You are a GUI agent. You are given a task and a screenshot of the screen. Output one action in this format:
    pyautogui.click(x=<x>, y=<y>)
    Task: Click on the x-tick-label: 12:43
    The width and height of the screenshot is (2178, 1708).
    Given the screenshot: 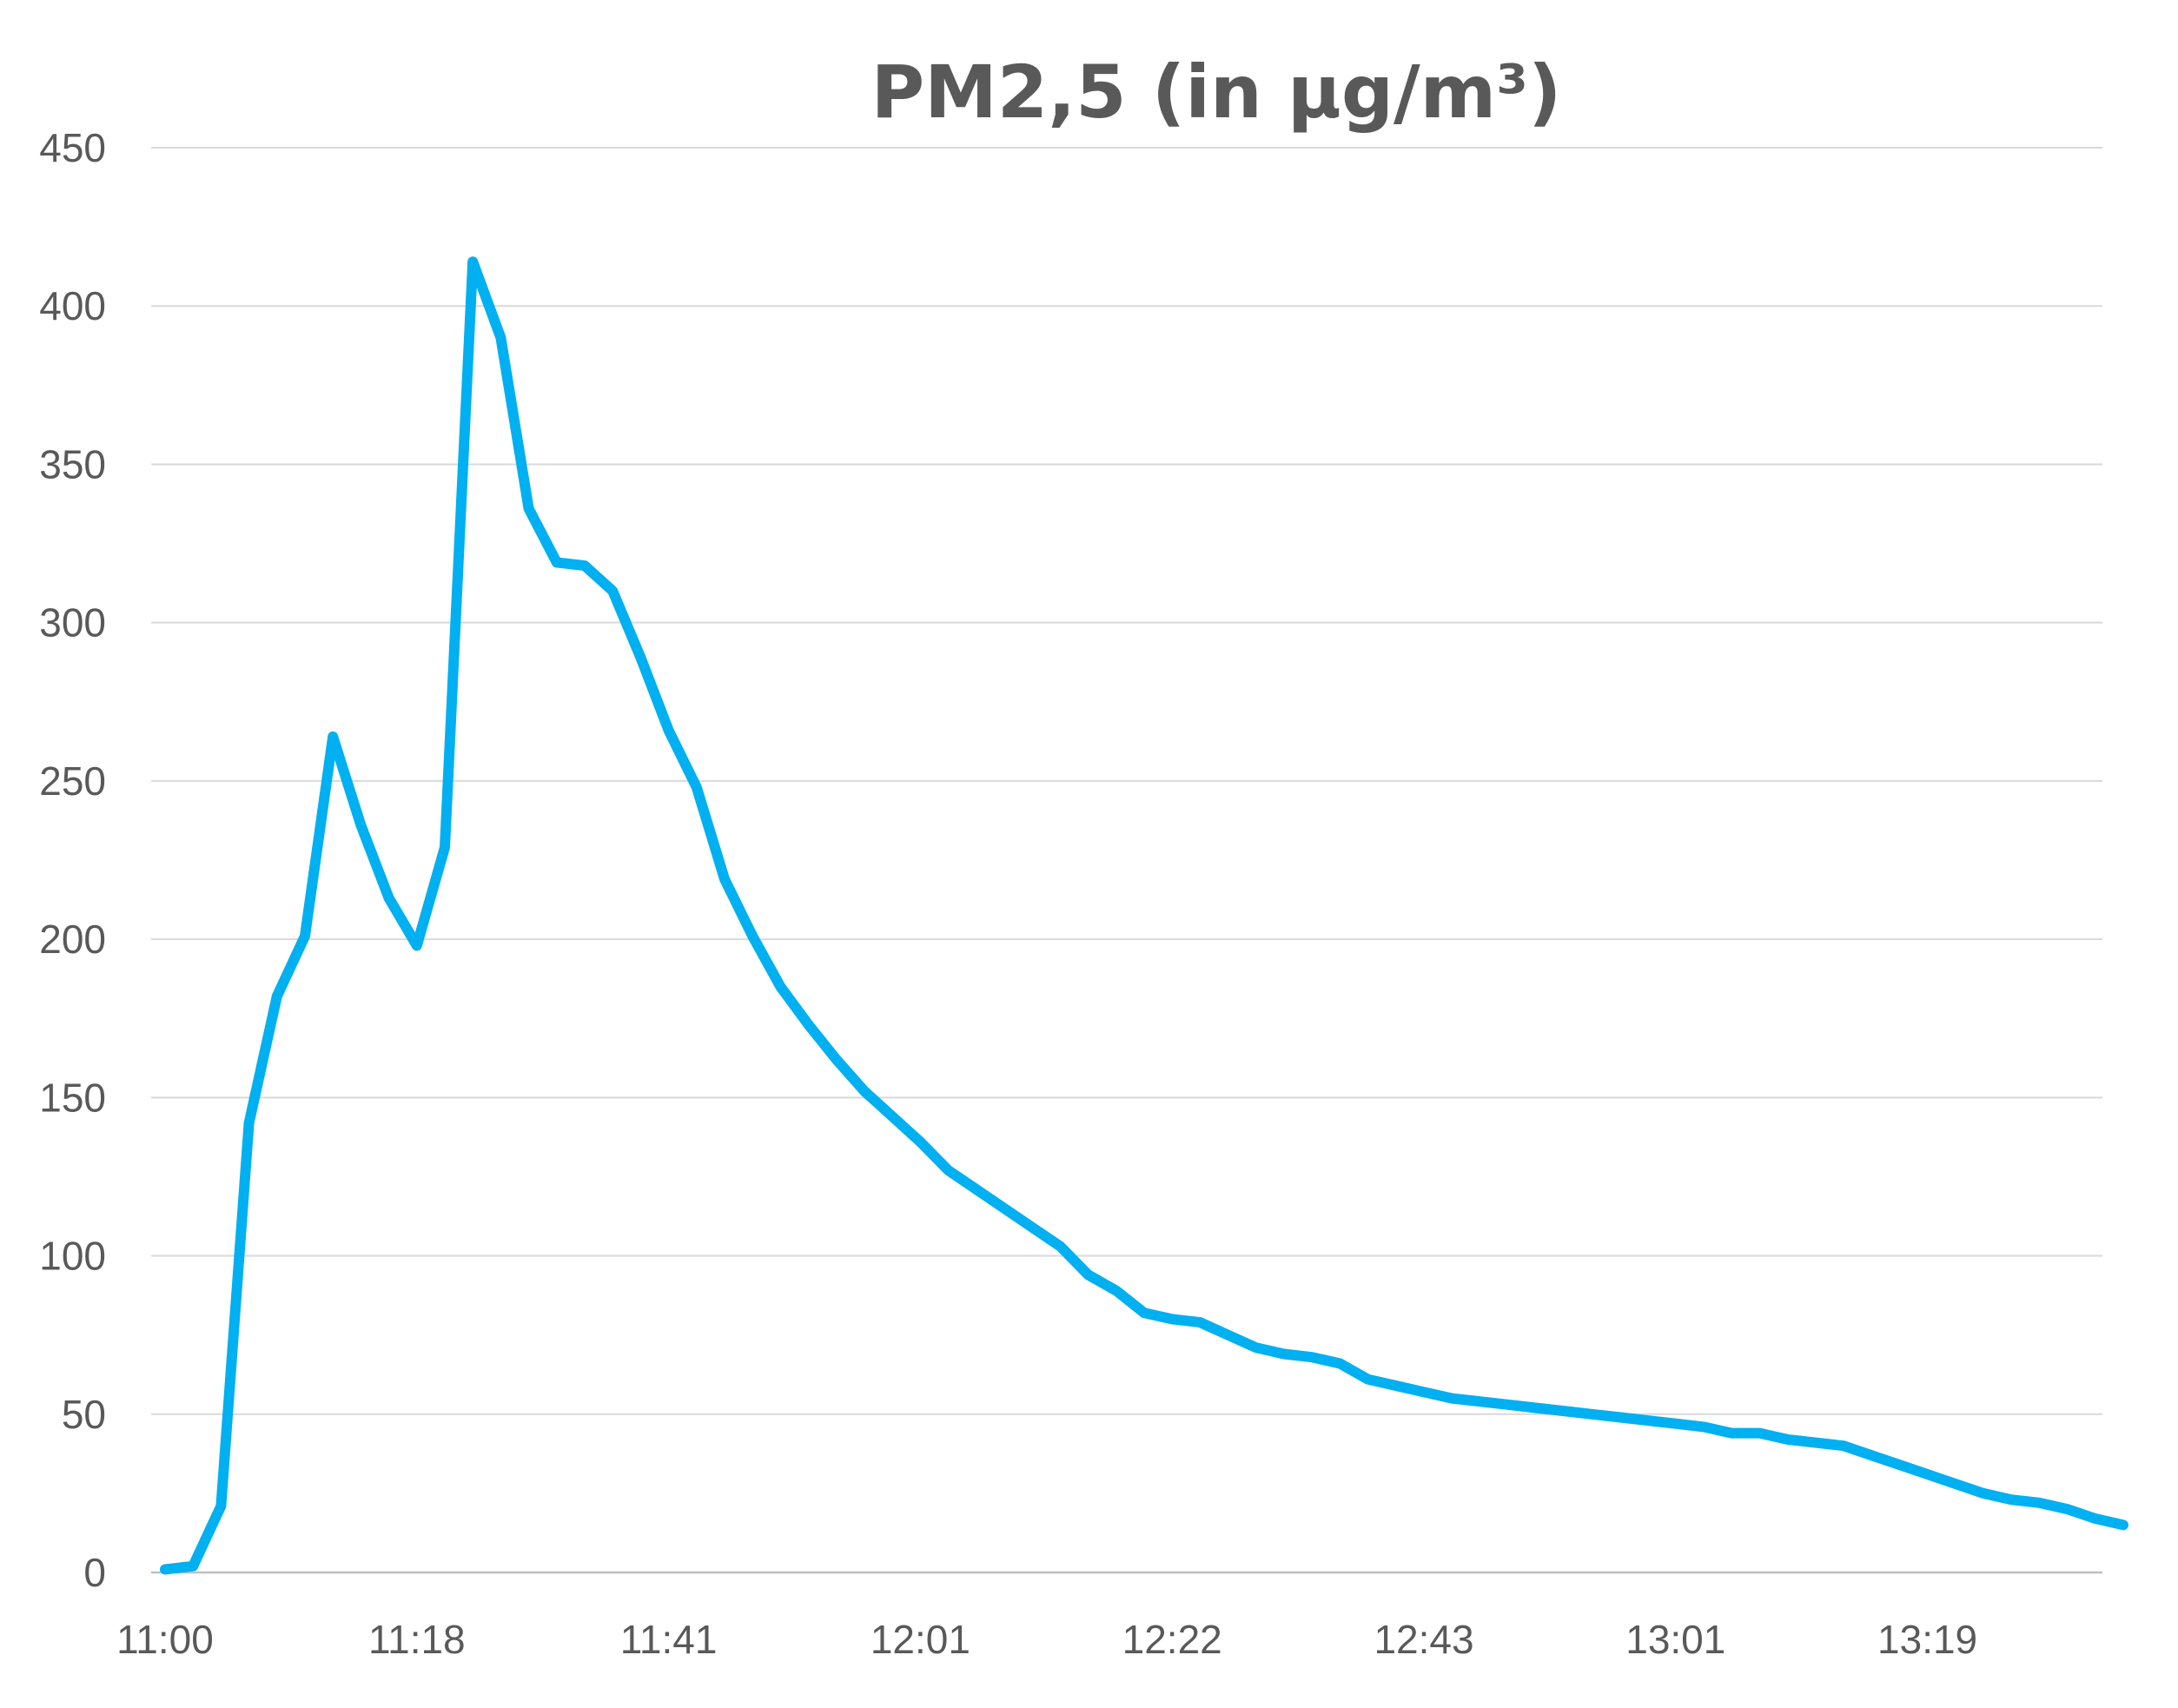 What is the action you would take?
    pyautogui.click(x=1423, y=1639)
    